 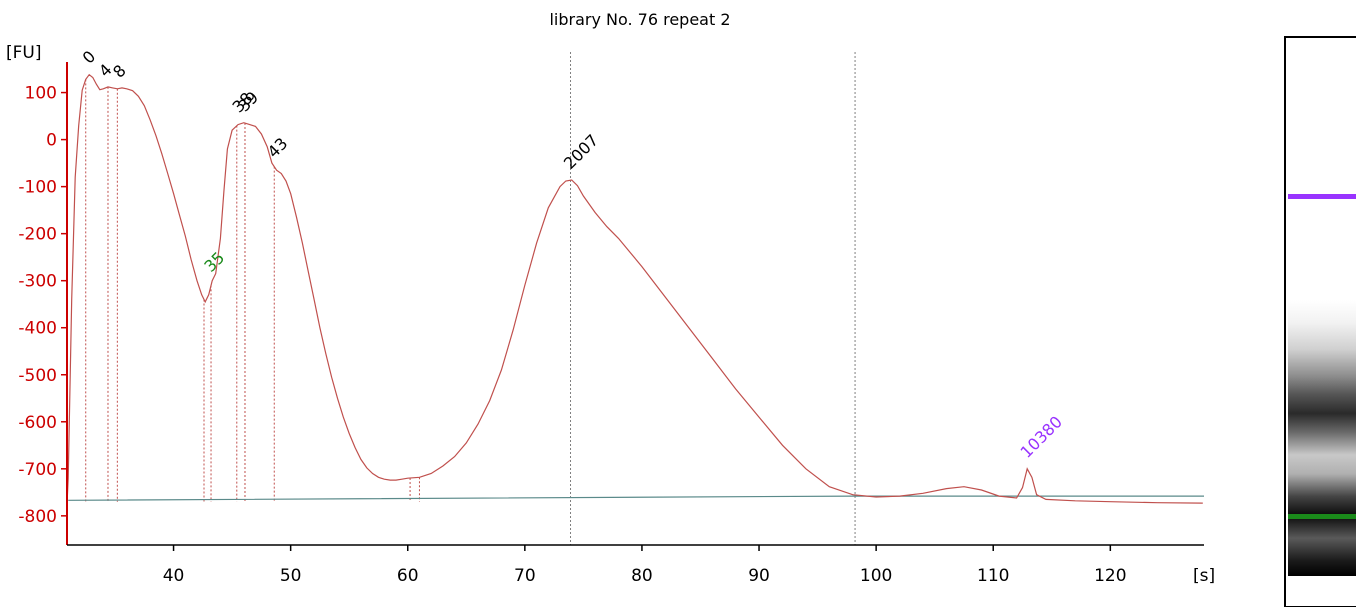 I want to click on x-axis: [s] 40 50 60 70 80 90 100 110 120, so click(x=641, y=565).